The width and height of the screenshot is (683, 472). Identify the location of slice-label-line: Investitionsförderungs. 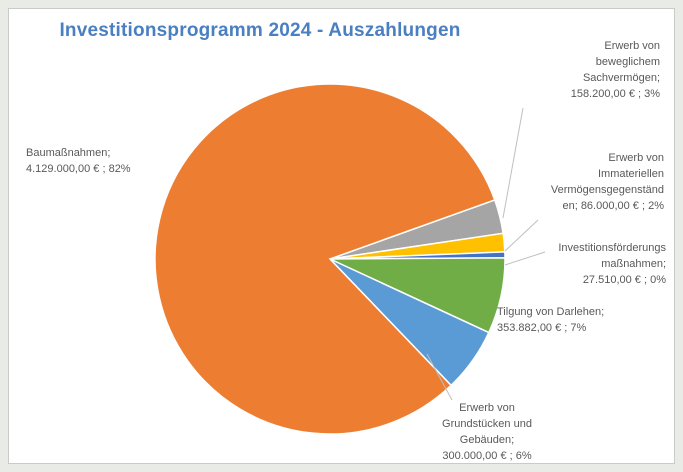
(612, 248).